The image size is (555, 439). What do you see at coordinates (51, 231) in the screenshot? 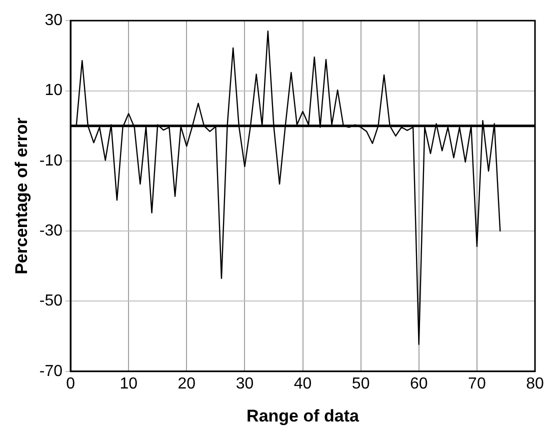
I see `y-tick-label: -30` at bounding box center [51, 231].